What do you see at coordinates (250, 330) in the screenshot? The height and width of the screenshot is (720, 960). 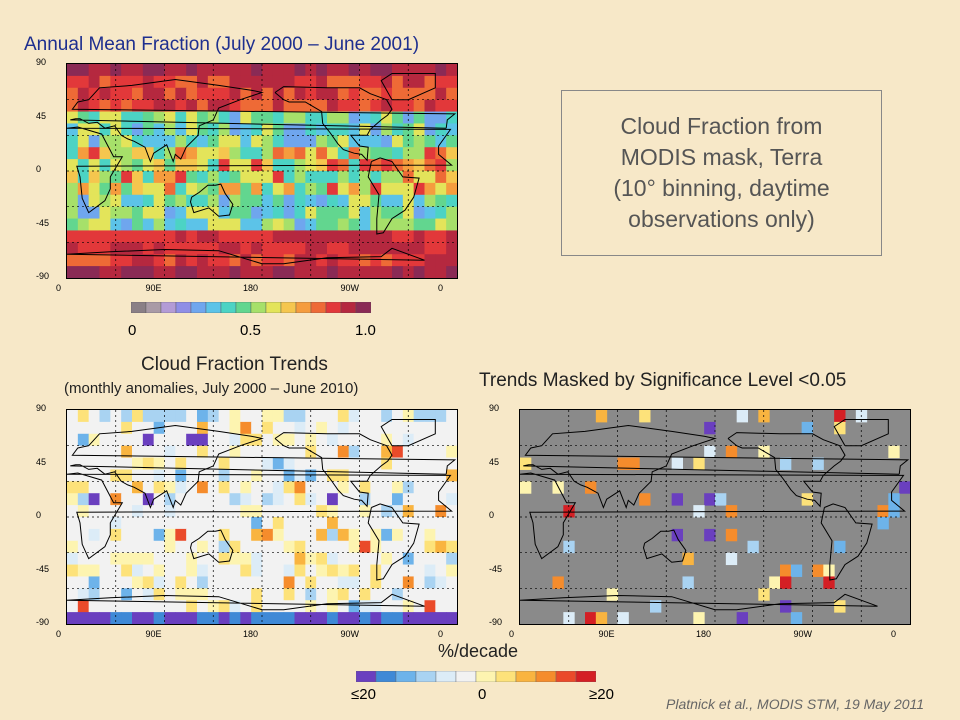 I see `annual-colorbar-label-mid: 0.5` at bounding box center [250, 330].